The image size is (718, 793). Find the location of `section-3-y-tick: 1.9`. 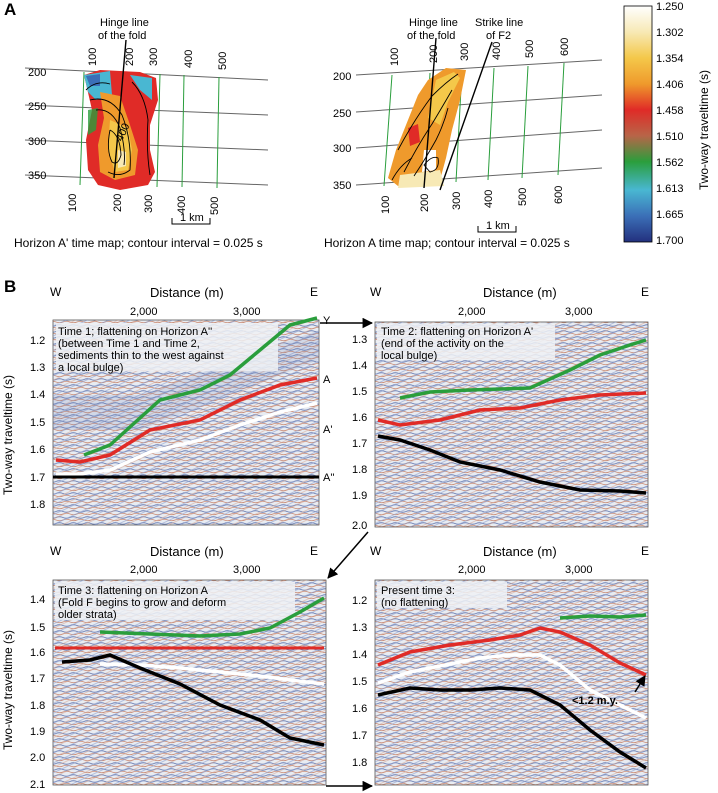

section-3-y-tick: 1.9 is located at coordinates (37, 732).